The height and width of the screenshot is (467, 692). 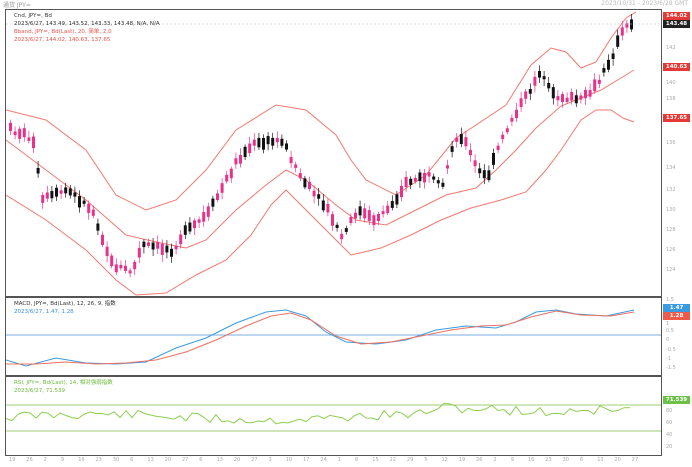 I want to click on rsi-tick: 80, so click(x=669, y=411).